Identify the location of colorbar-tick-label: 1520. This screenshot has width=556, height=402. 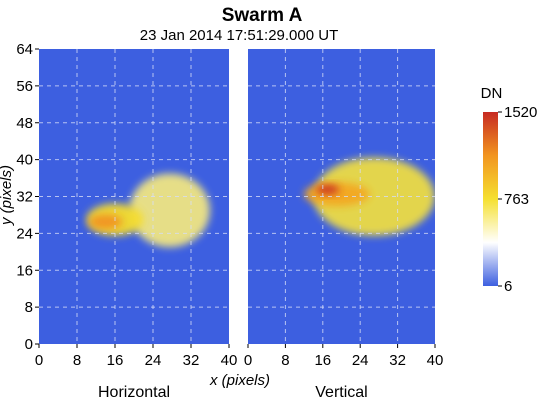
(520, 112).